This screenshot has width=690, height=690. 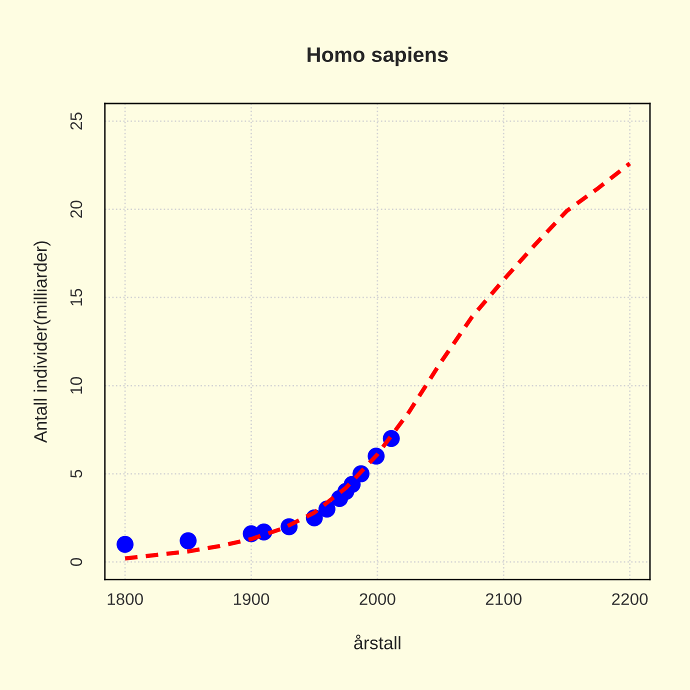 What do you see at coordinates (125, 599) in the screenshot?
I see `x-tick-label: 1800` at bounding box center [125, 599].